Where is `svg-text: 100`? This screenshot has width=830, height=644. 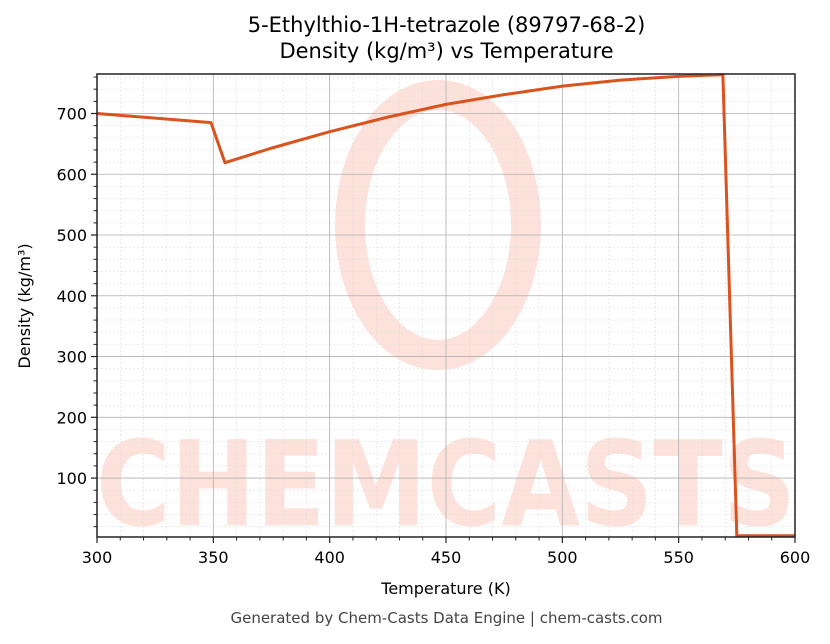
svg-text: 100 is located at coordinates (71, 478).